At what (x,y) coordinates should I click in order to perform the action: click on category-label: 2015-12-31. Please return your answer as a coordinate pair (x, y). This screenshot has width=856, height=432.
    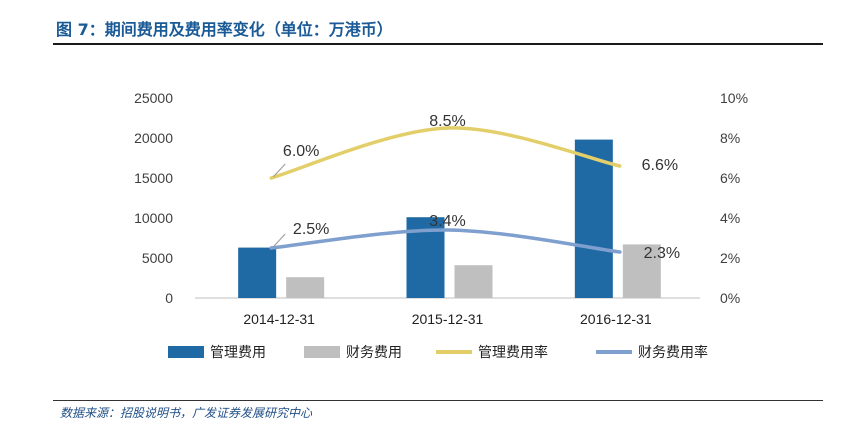
    Looking at the image, I should click on (448, 319).